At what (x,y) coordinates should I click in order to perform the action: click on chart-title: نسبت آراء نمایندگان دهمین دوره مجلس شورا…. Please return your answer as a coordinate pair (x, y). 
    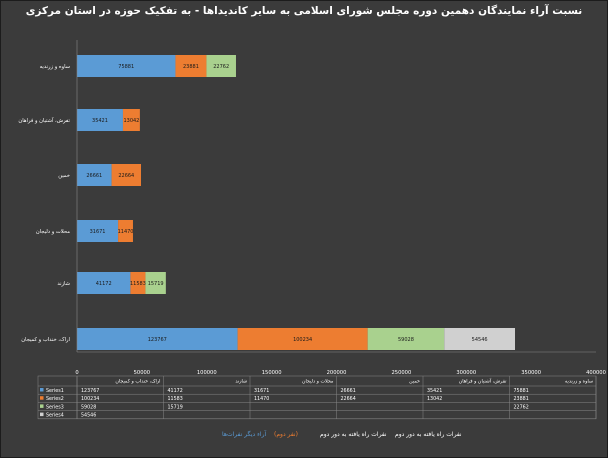
    Looking at the image, I should click on (304, 11).